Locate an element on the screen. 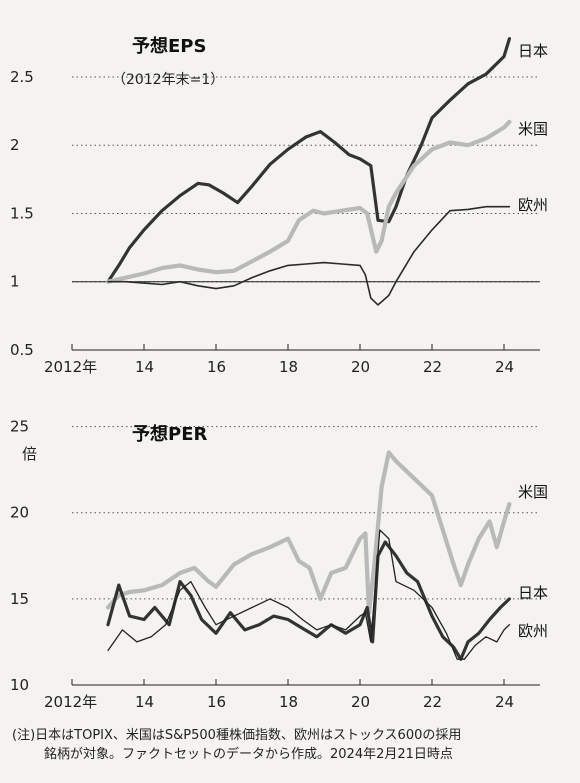  eps-y-ticks: 0.5 1 1.5 2 2.5 is located at coordinates (22, 213).